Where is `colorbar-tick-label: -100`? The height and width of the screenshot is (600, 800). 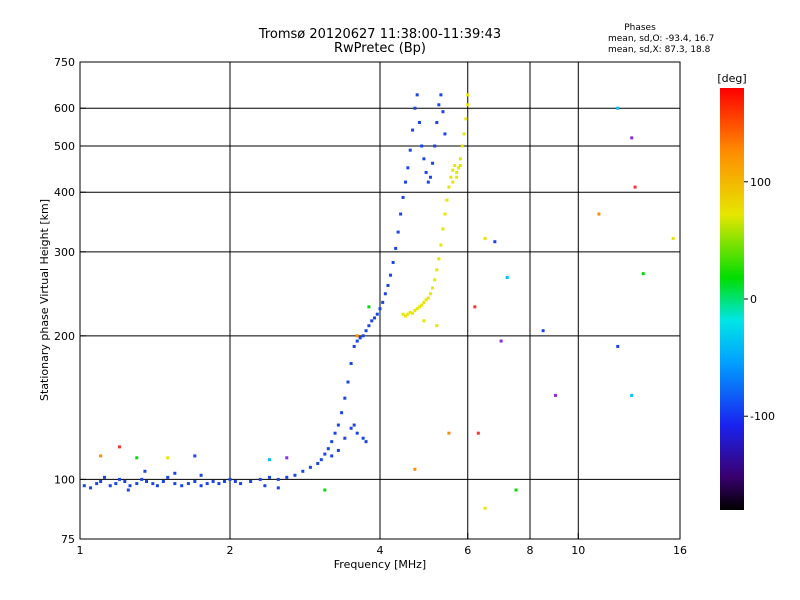 colorbar-tick-label: -100 is located at coordinates (762, 416).